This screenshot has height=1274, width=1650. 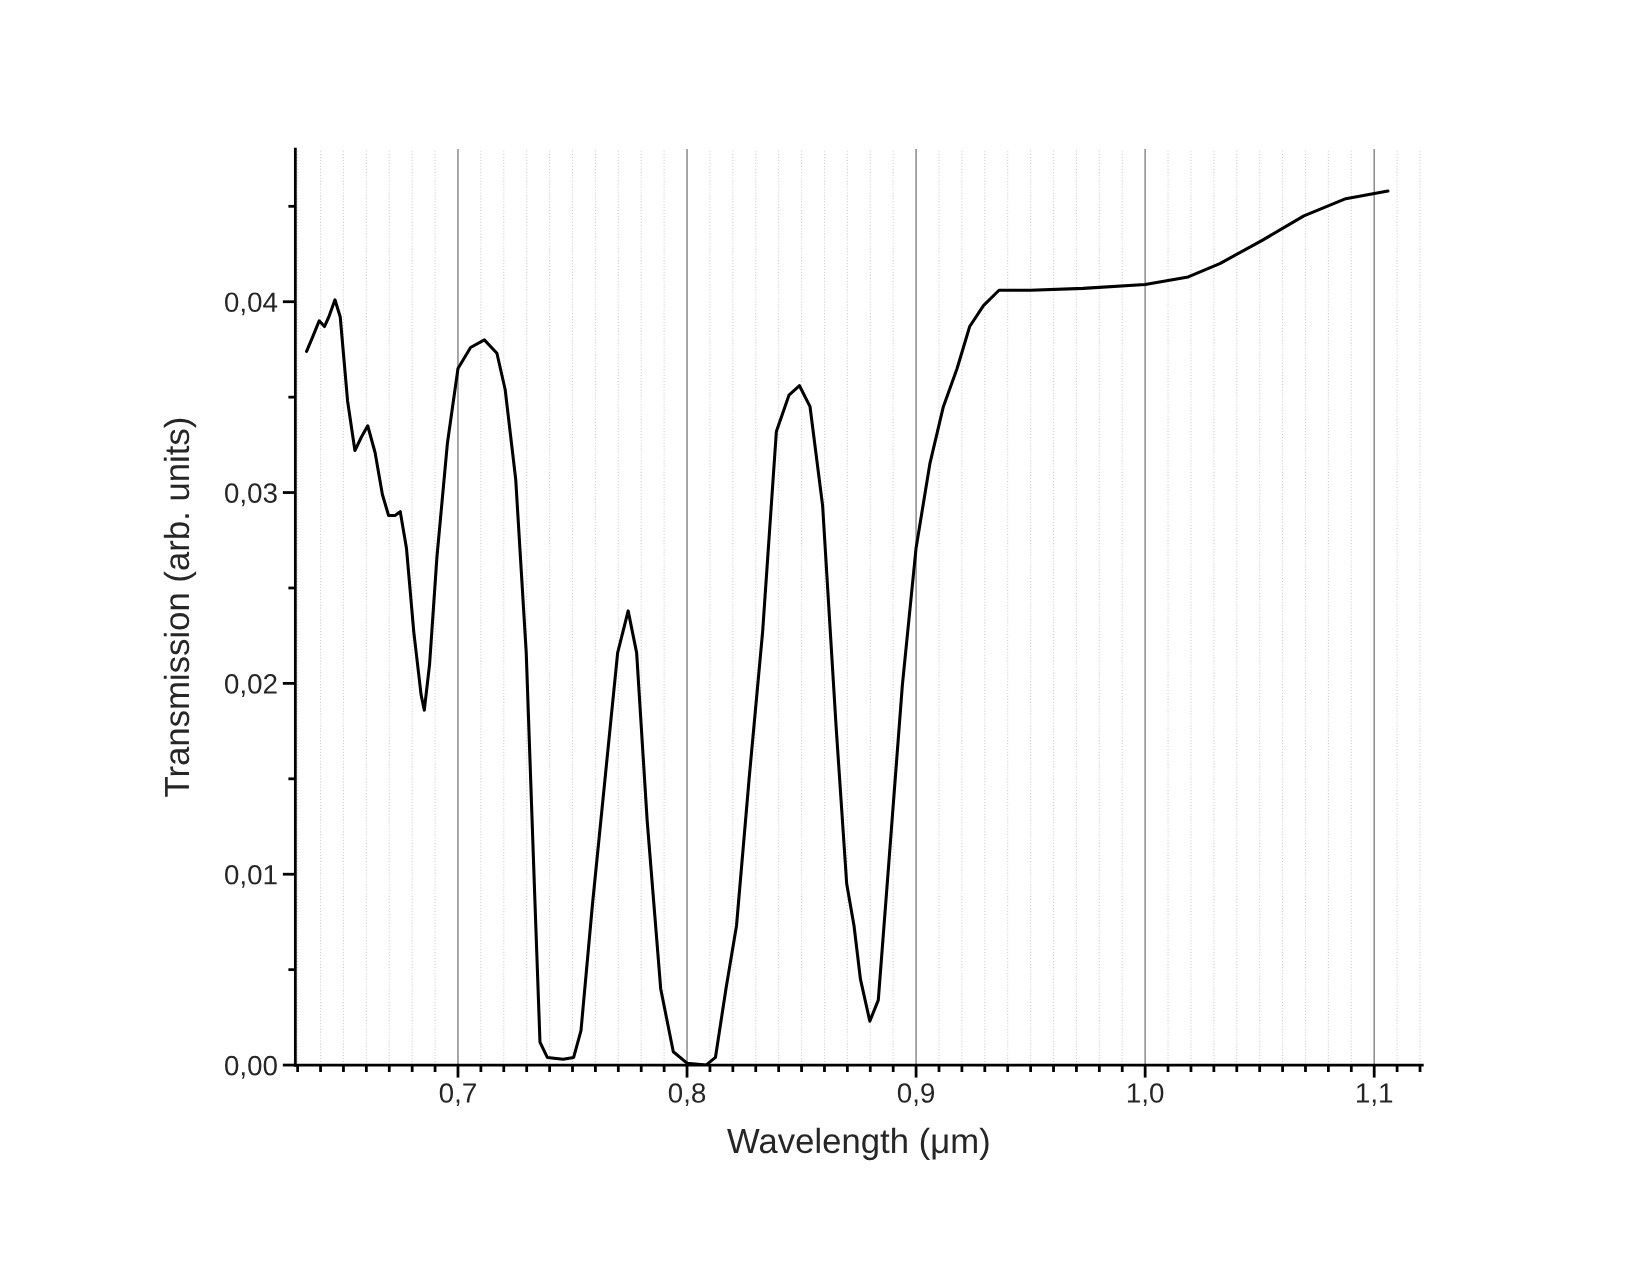 I want to click on y-tick-label: 0,04, so click(x=251, y=304).